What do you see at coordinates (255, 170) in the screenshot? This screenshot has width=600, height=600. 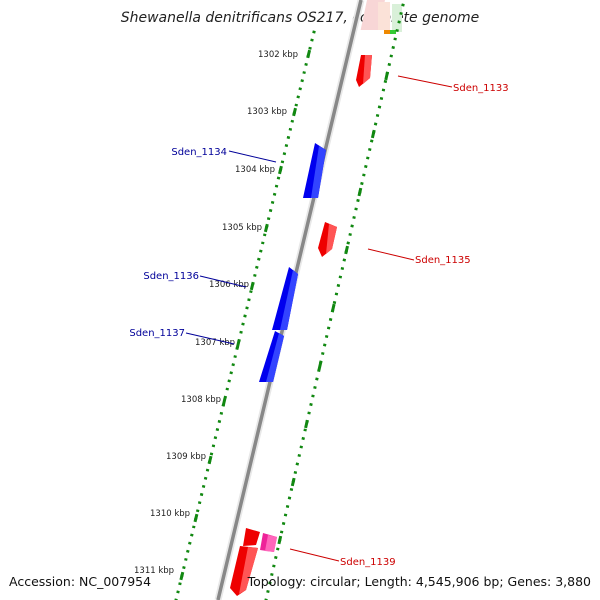 I see `scale-label: 1304 kbp` at bounding box center [255, 170].